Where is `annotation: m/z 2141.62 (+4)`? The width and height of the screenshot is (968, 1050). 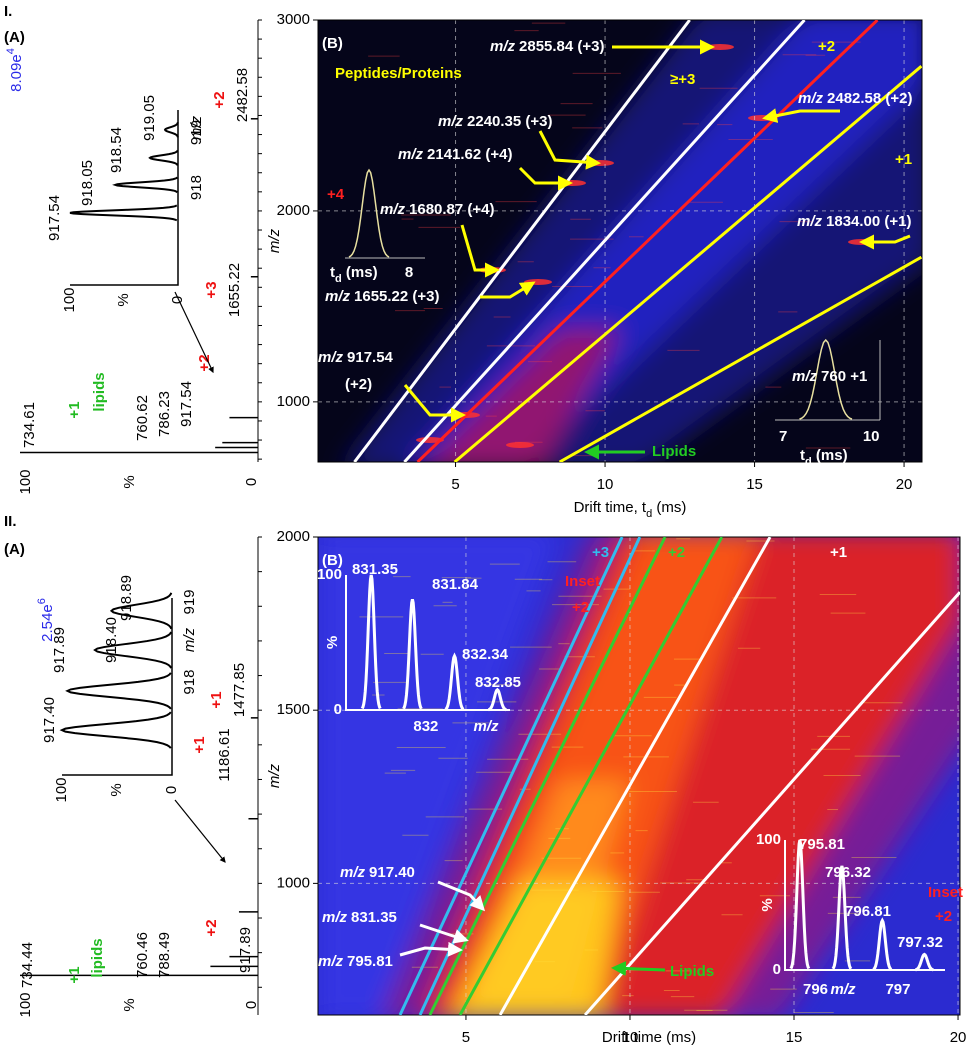
annotation: m/z 2141.62 (+4) is located at coordinates (455, 154).